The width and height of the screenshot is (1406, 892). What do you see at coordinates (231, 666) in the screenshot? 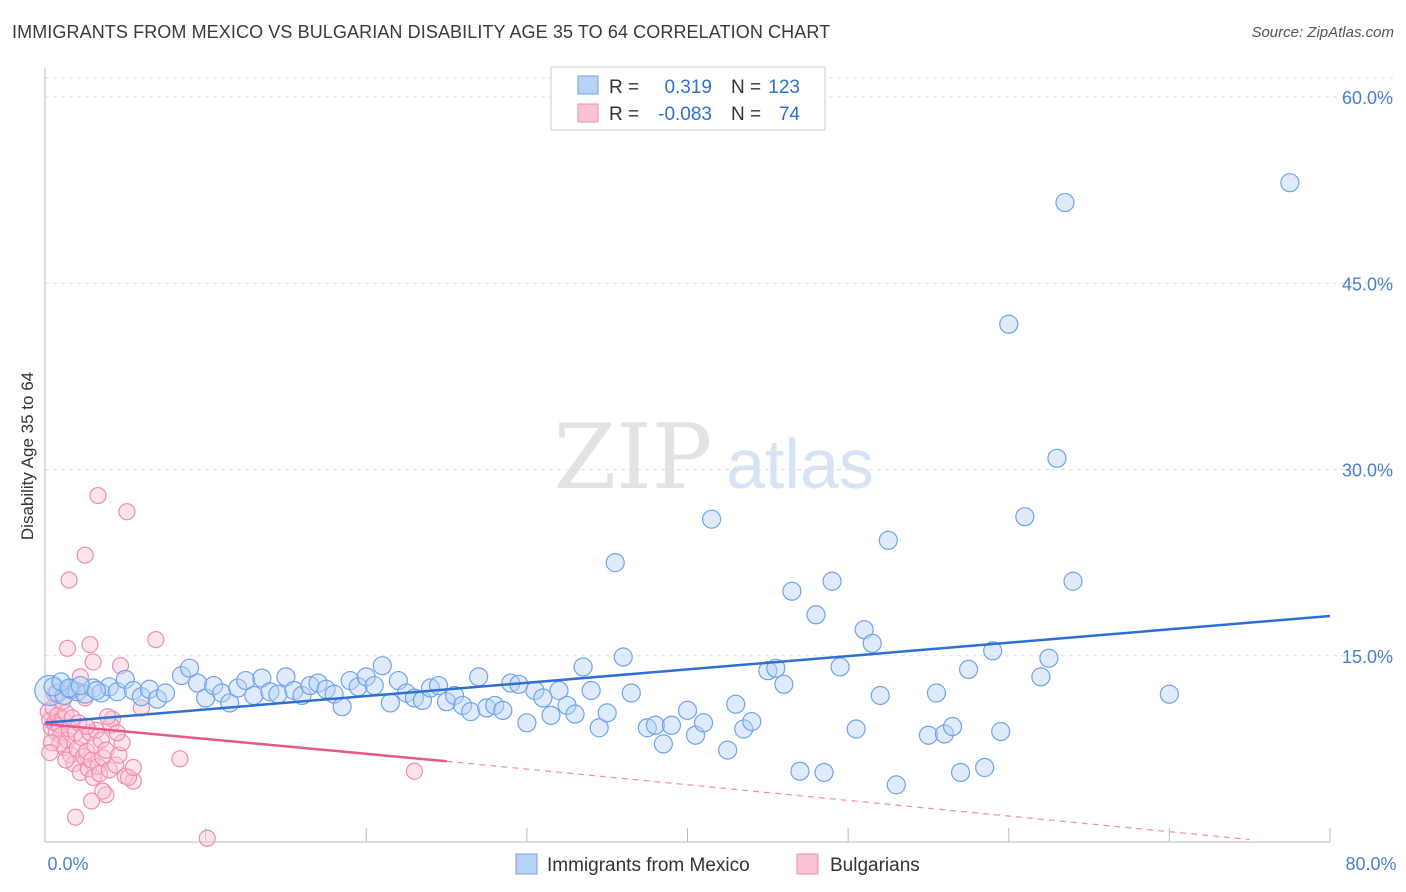
I see `bulgarians-points` at bounding box center [231, 666].